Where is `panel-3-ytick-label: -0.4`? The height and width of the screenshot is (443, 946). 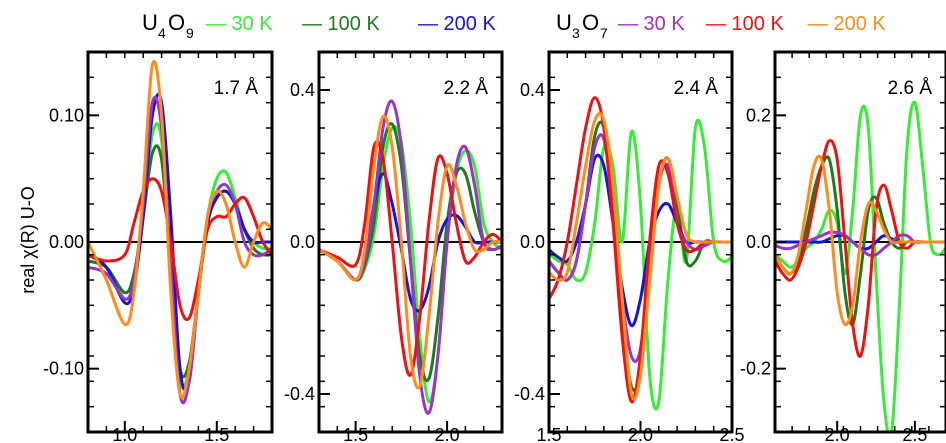 panel-3-ytick-label: -0.4 is located at coordinates (529, 394).